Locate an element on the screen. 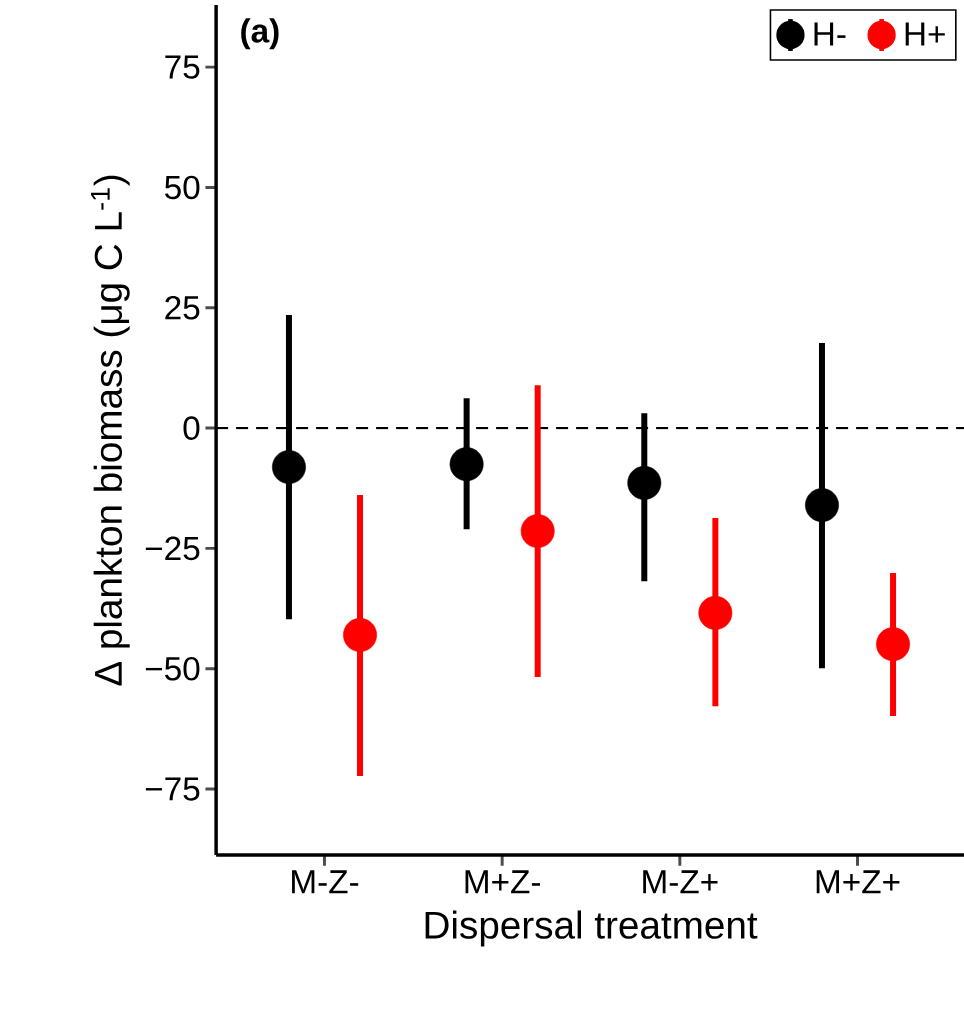 Image resolution: width=964 pixels, height=1014 pixels. legend-label: H+ is located at coordinates (925, 34).